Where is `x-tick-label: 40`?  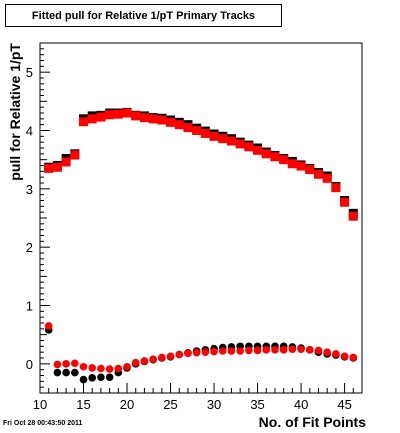 x-tick-label: 40 is located at coordinates (301, 404).